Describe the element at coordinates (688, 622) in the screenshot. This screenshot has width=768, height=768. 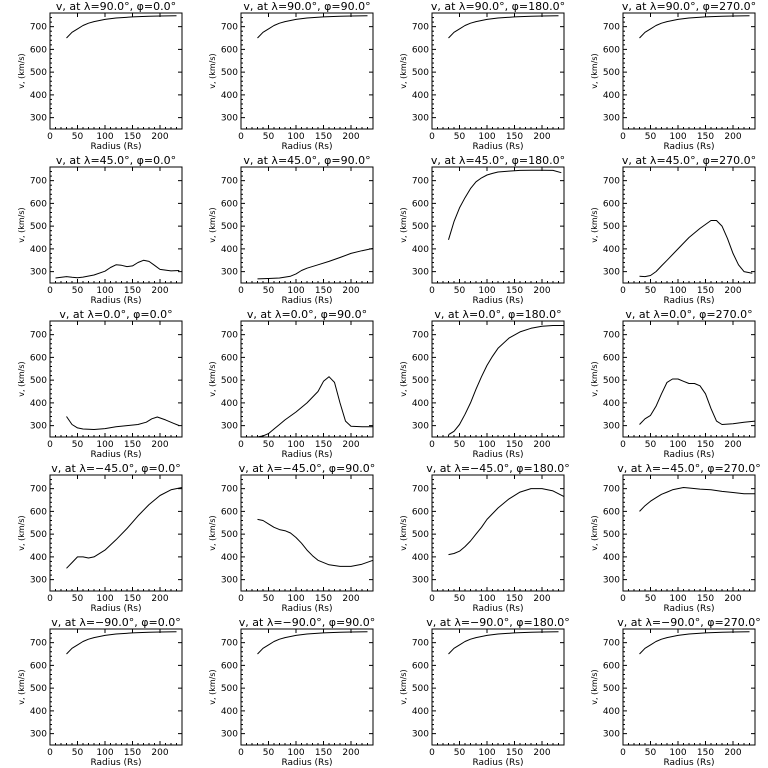
I see `panel-title: v, at λ=−90.0°, φ=270.0°` at that location.